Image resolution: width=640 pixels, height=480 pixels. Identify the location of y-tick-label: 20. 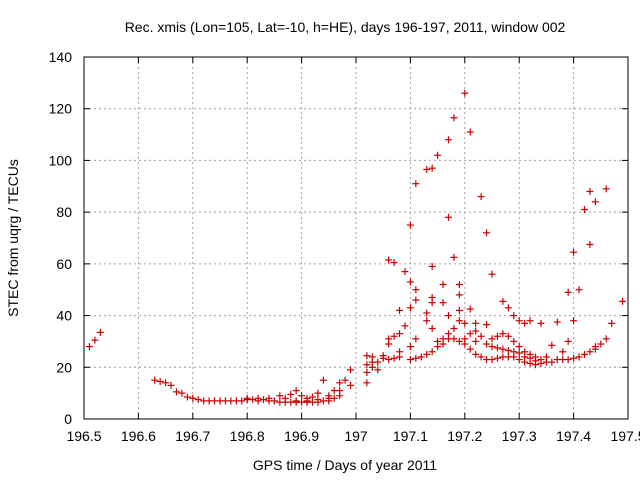
(64, 367).